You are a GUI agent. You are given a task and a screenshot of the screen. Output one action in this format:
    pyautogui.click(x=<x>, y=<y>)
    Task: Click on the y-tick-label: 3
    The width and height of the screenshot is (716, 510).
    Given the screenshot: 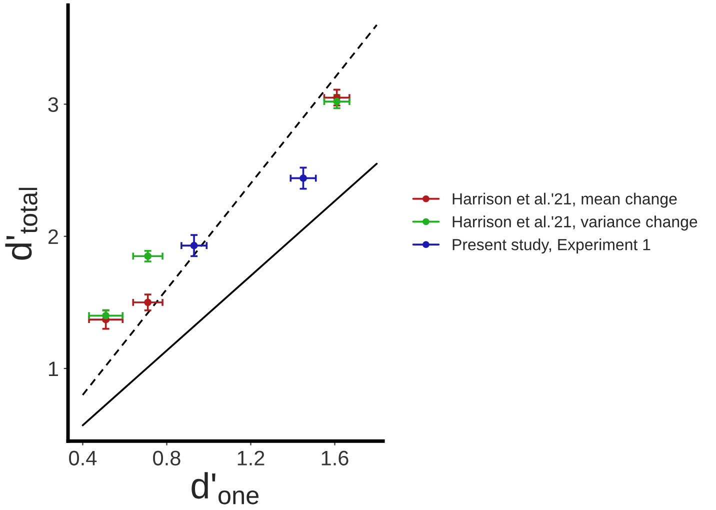 What is the action you would take?
    pyautogui.click(x=53, y=104)
    